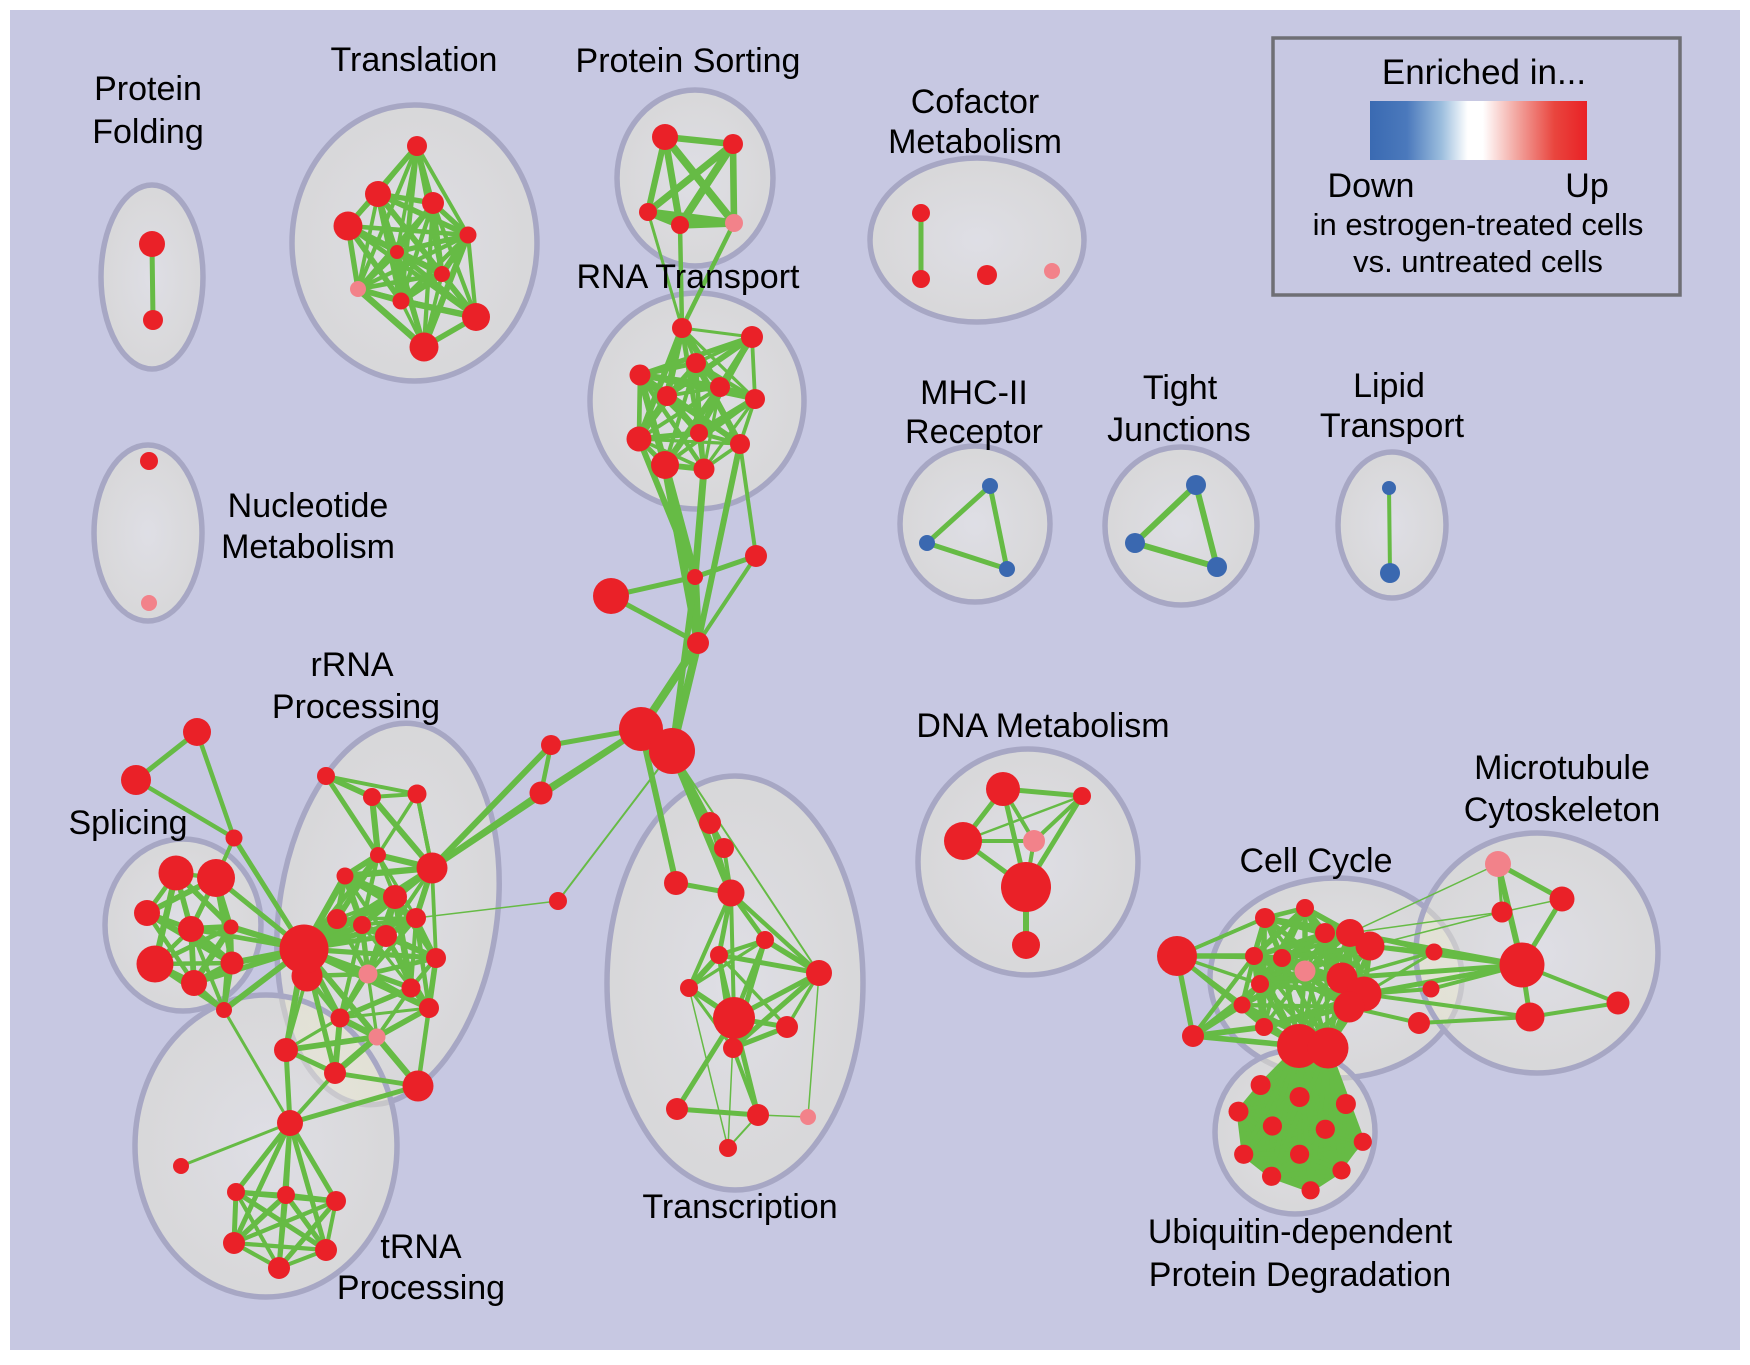 The width and height of the screenshot is (1750, 1365). What do you see at coordinates (351, 665) in the screenshot?
I see `svg-text: rRNA` at bounding box center [351, 665].